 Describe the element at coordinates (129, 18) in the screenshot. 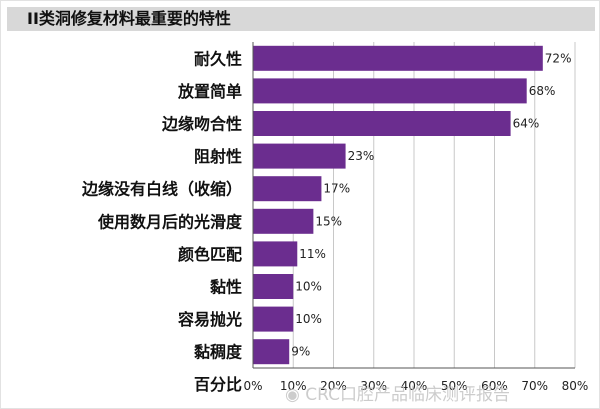

I see `chart-title: II类洞修复材料最重要的特性` at that location.